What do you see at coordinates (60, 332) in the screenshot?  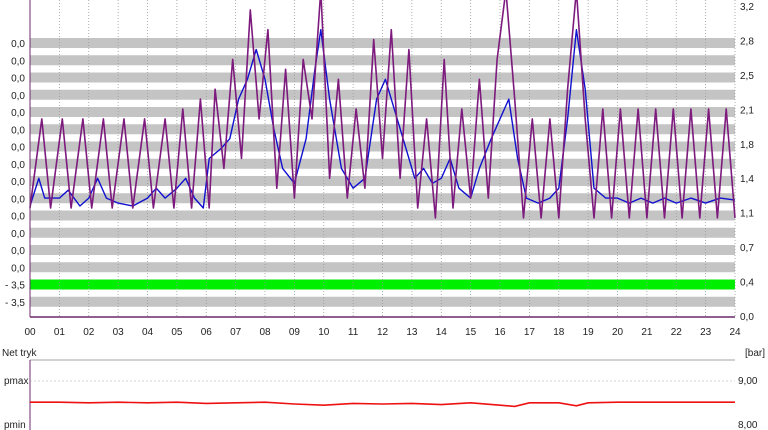 I see `x-tick-1: 01` at bounding box center [60, 332].